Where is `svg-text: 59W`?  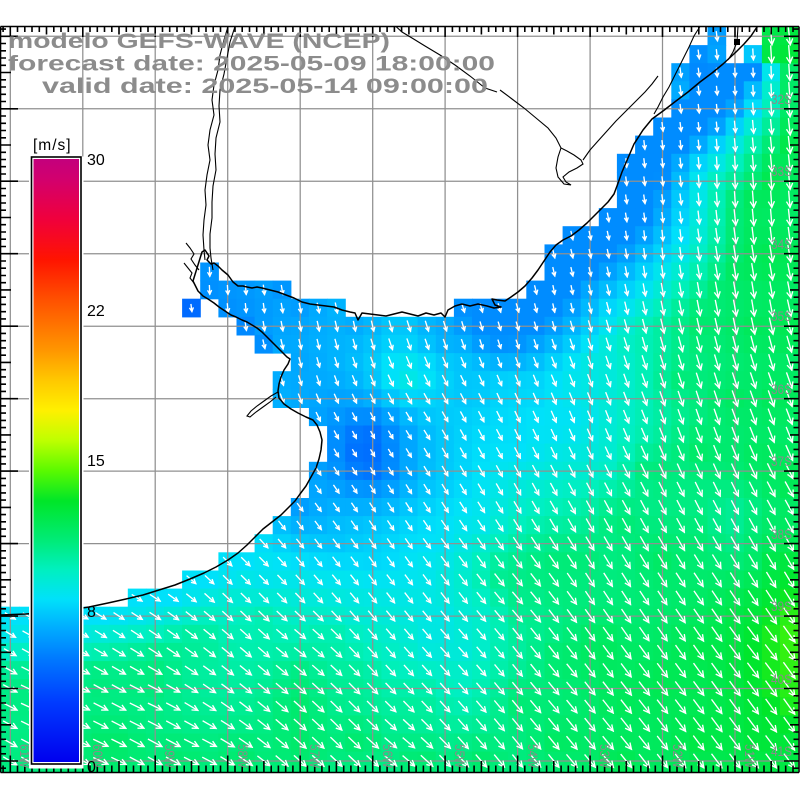 svg-text: 59W is located at coordinates (170, 756).